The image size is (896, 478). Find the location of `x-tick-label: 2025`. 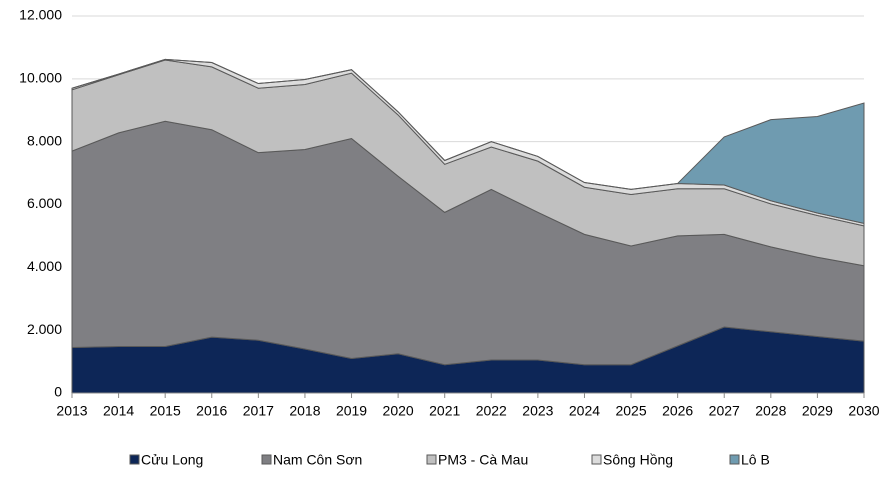

x-tick-label: 2025 is located at coordinates (630, 411).